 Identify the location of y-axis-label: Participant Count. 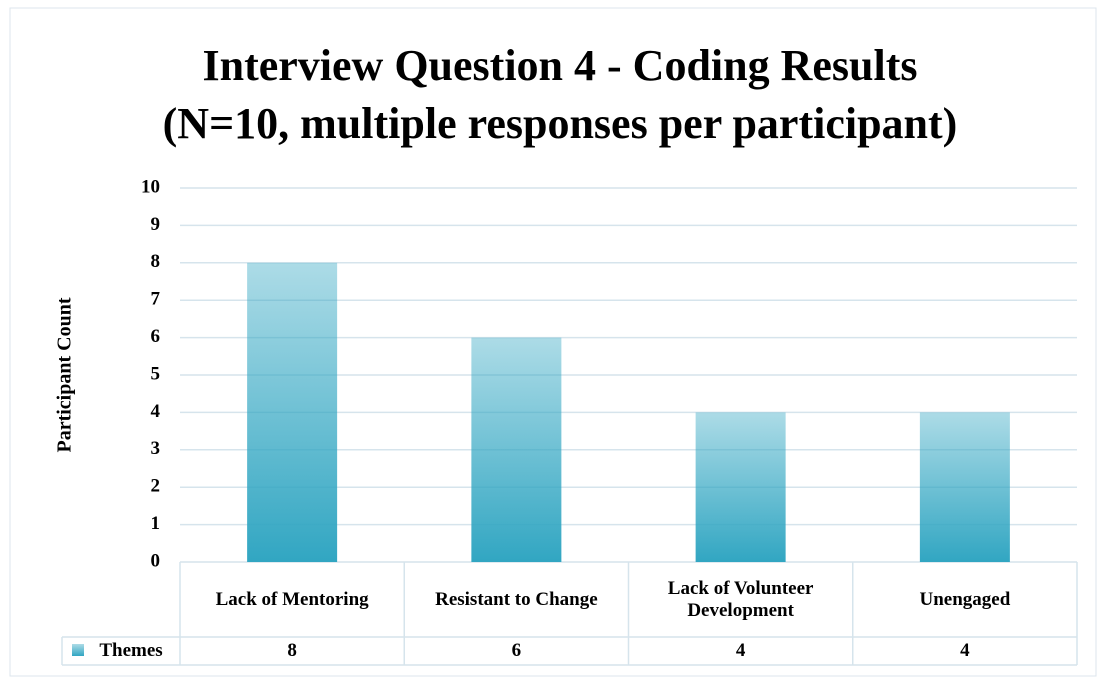
(65, 374).